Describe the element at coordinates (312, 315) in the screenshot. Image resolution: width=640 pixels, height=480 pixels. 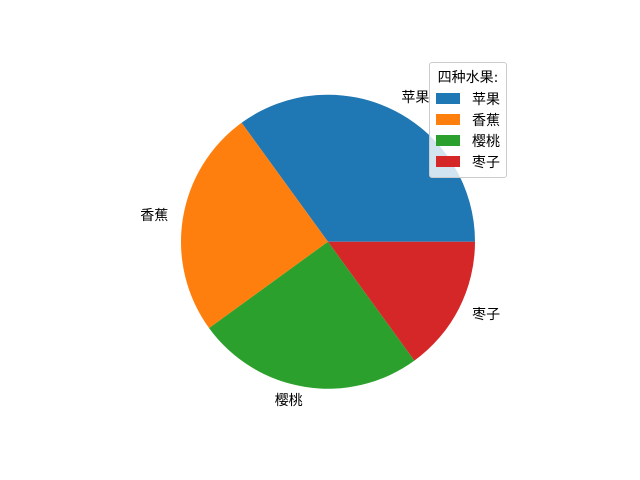
I see `pie-slice-cherry` at that location.